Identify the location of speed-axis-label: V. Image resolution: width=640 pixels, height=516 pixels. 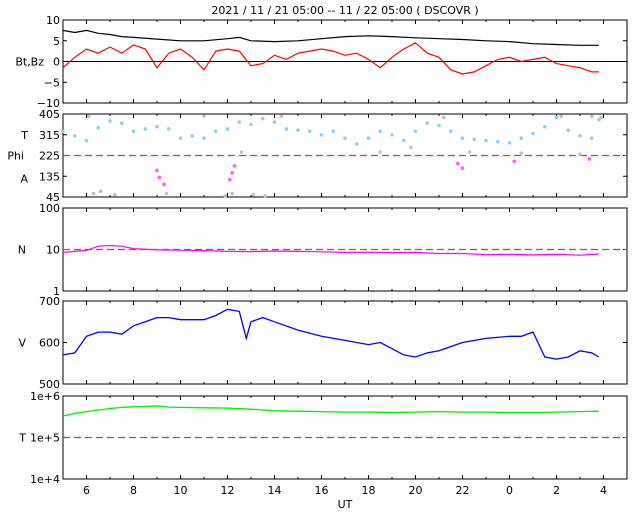
(22, 343).